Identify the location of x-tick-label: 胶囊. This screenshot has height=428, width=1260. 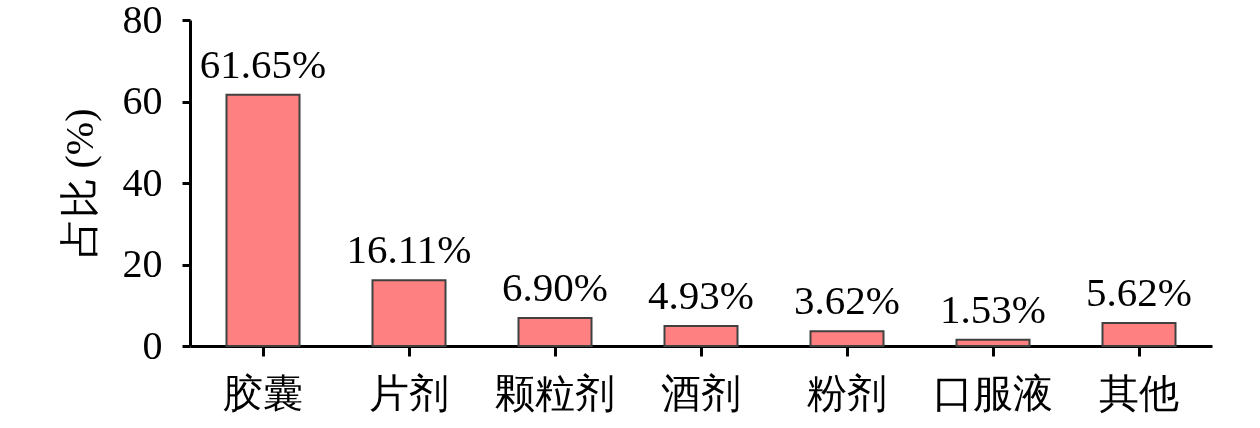
(263, 393).